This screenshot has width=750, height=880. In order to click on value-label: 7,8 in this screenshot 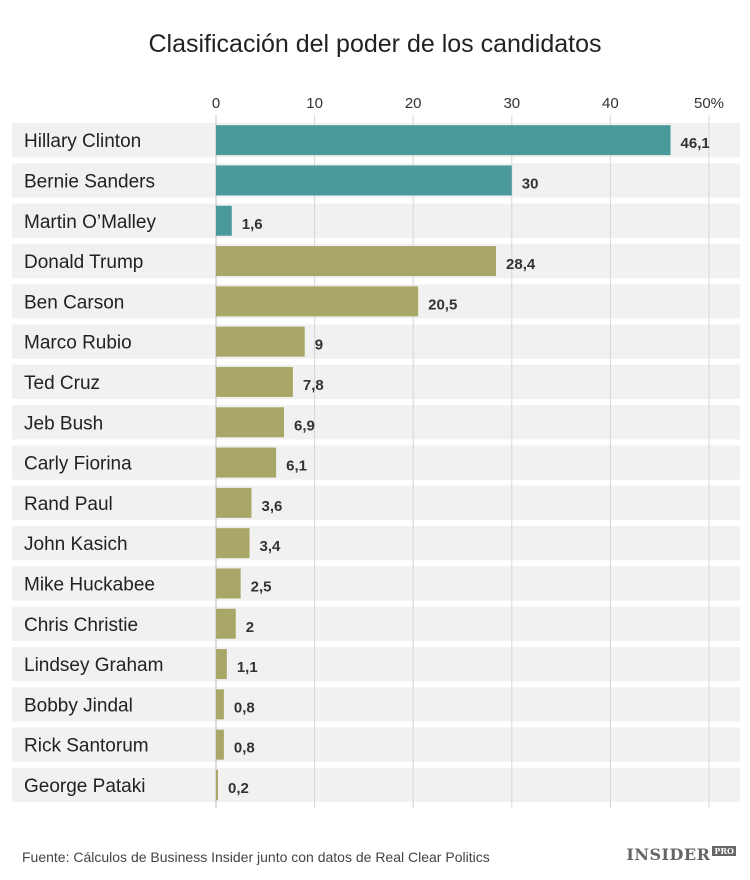, I will do `click(313, 385)`.